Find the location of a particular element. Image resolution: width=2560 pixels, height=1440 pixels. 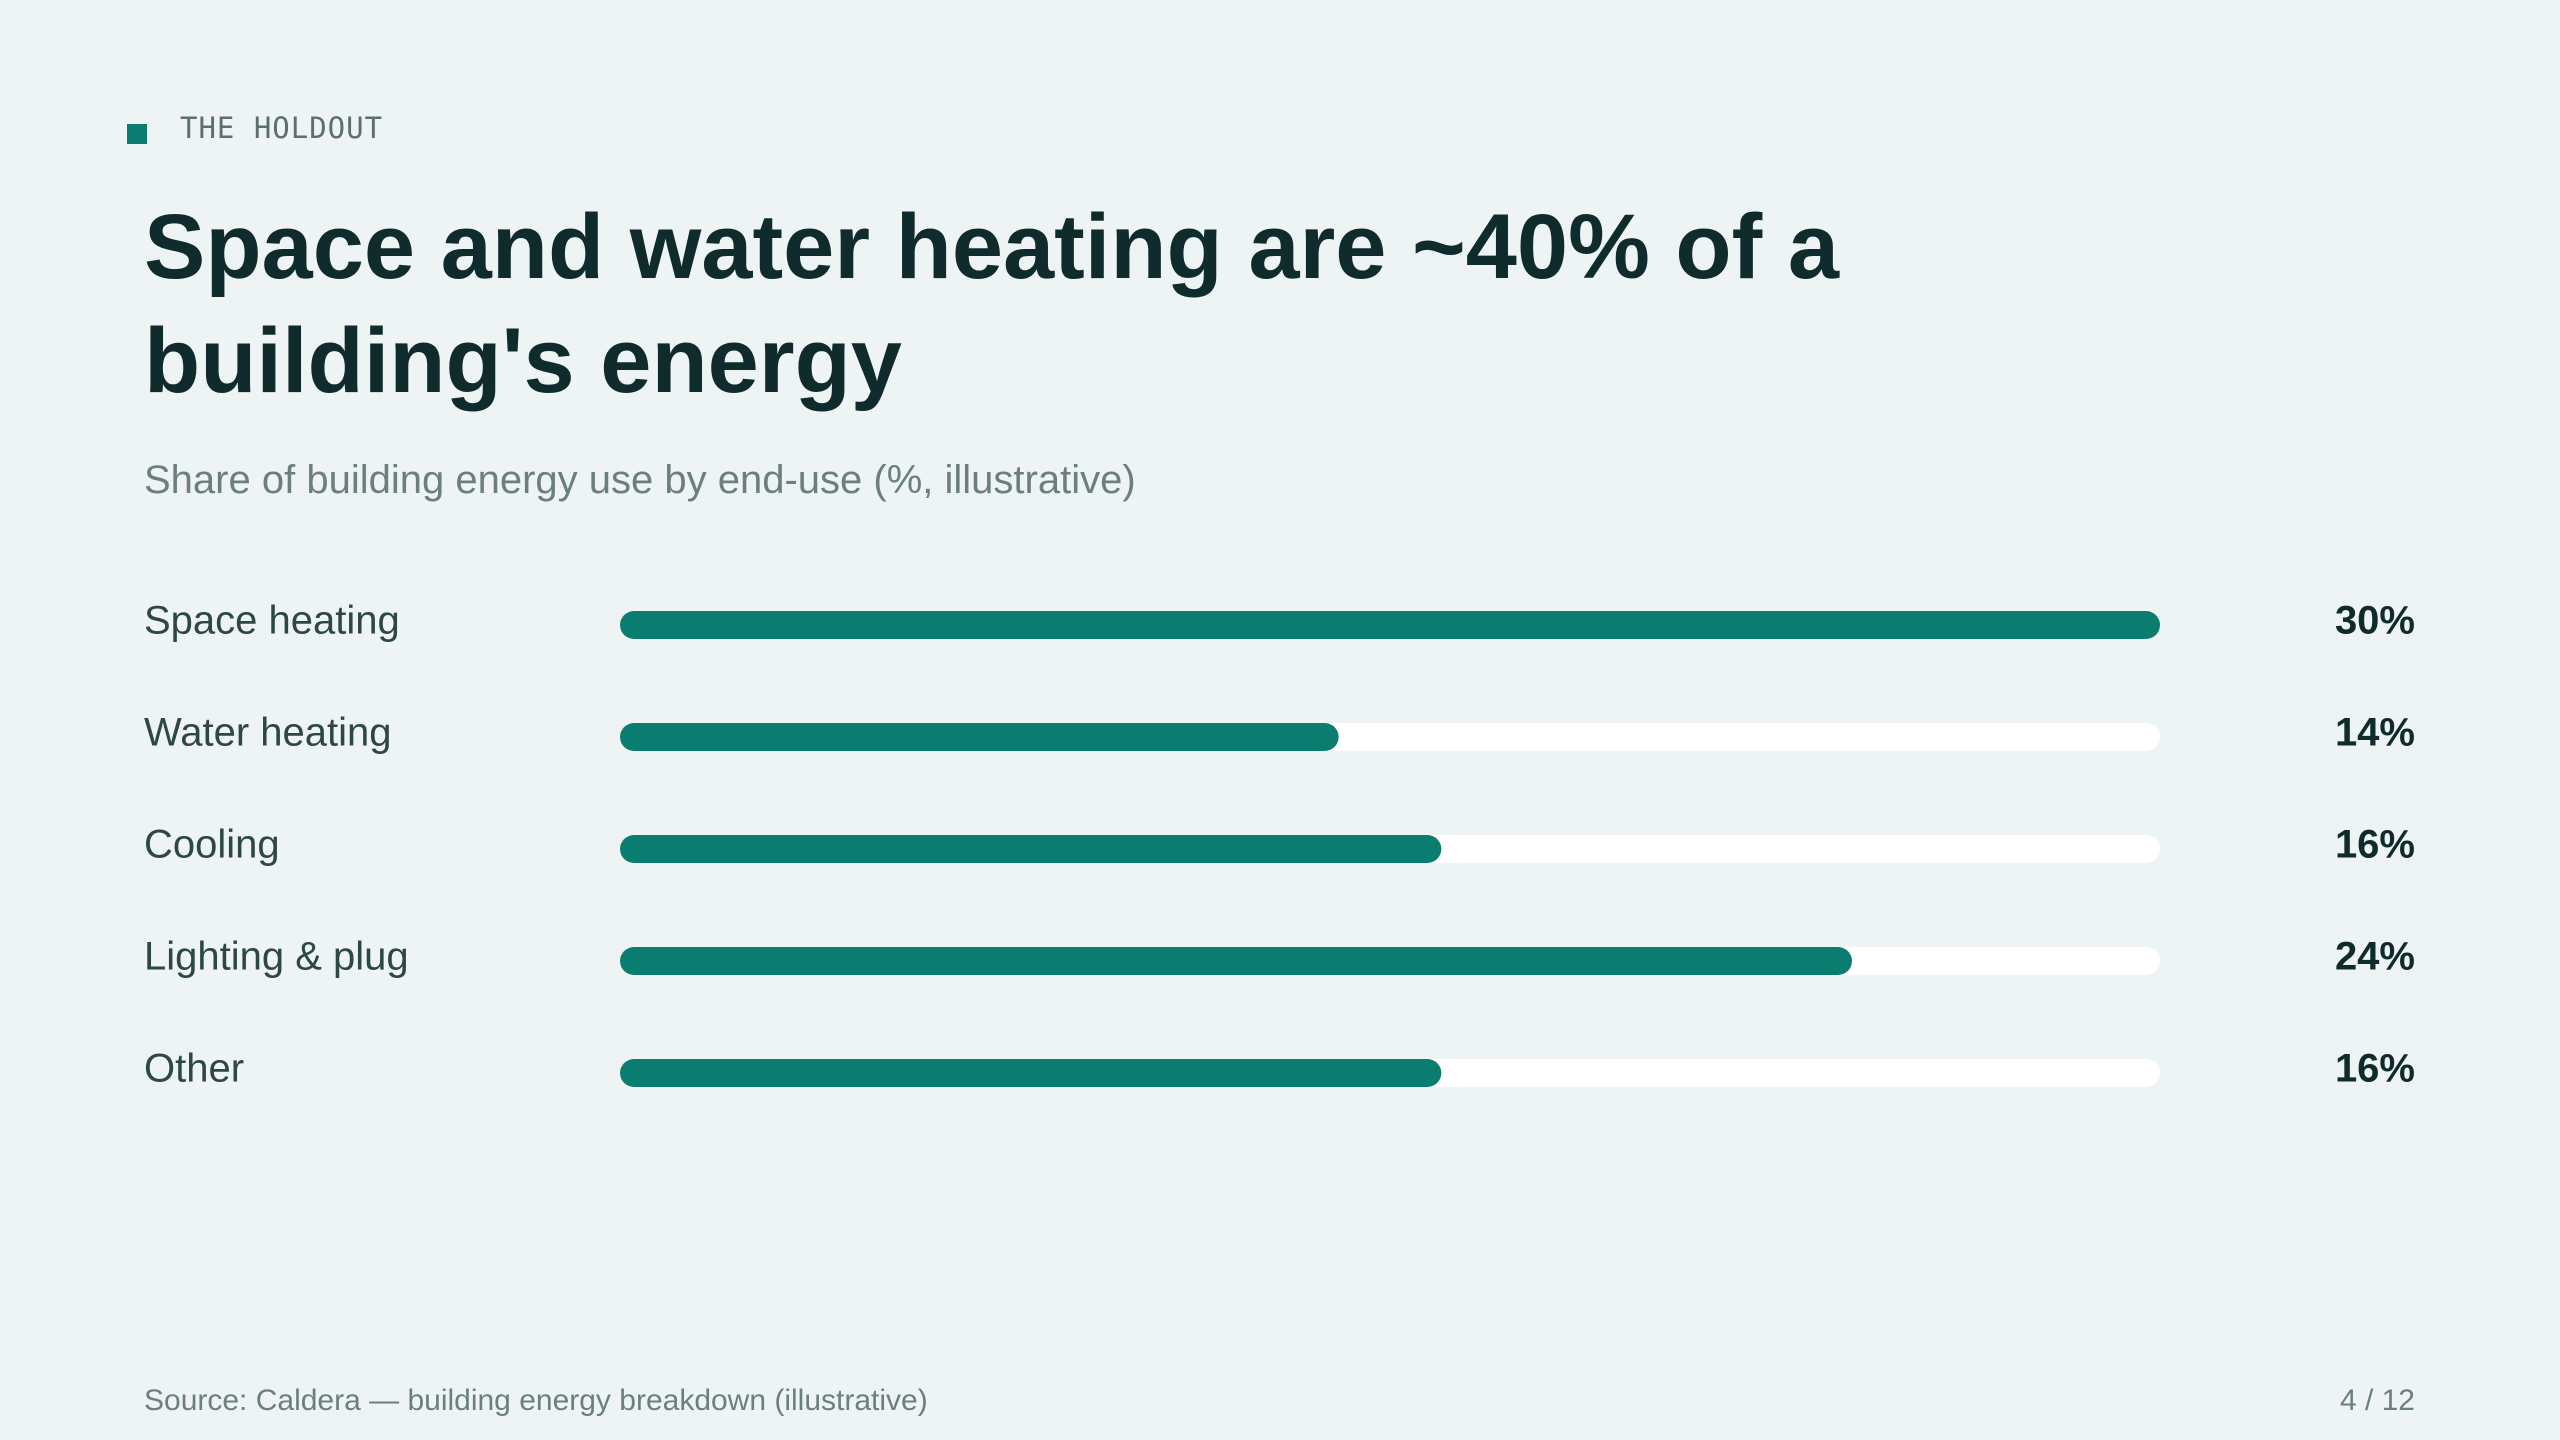

kicker: THE HOLDOUT is located at coordinates (282, 128).